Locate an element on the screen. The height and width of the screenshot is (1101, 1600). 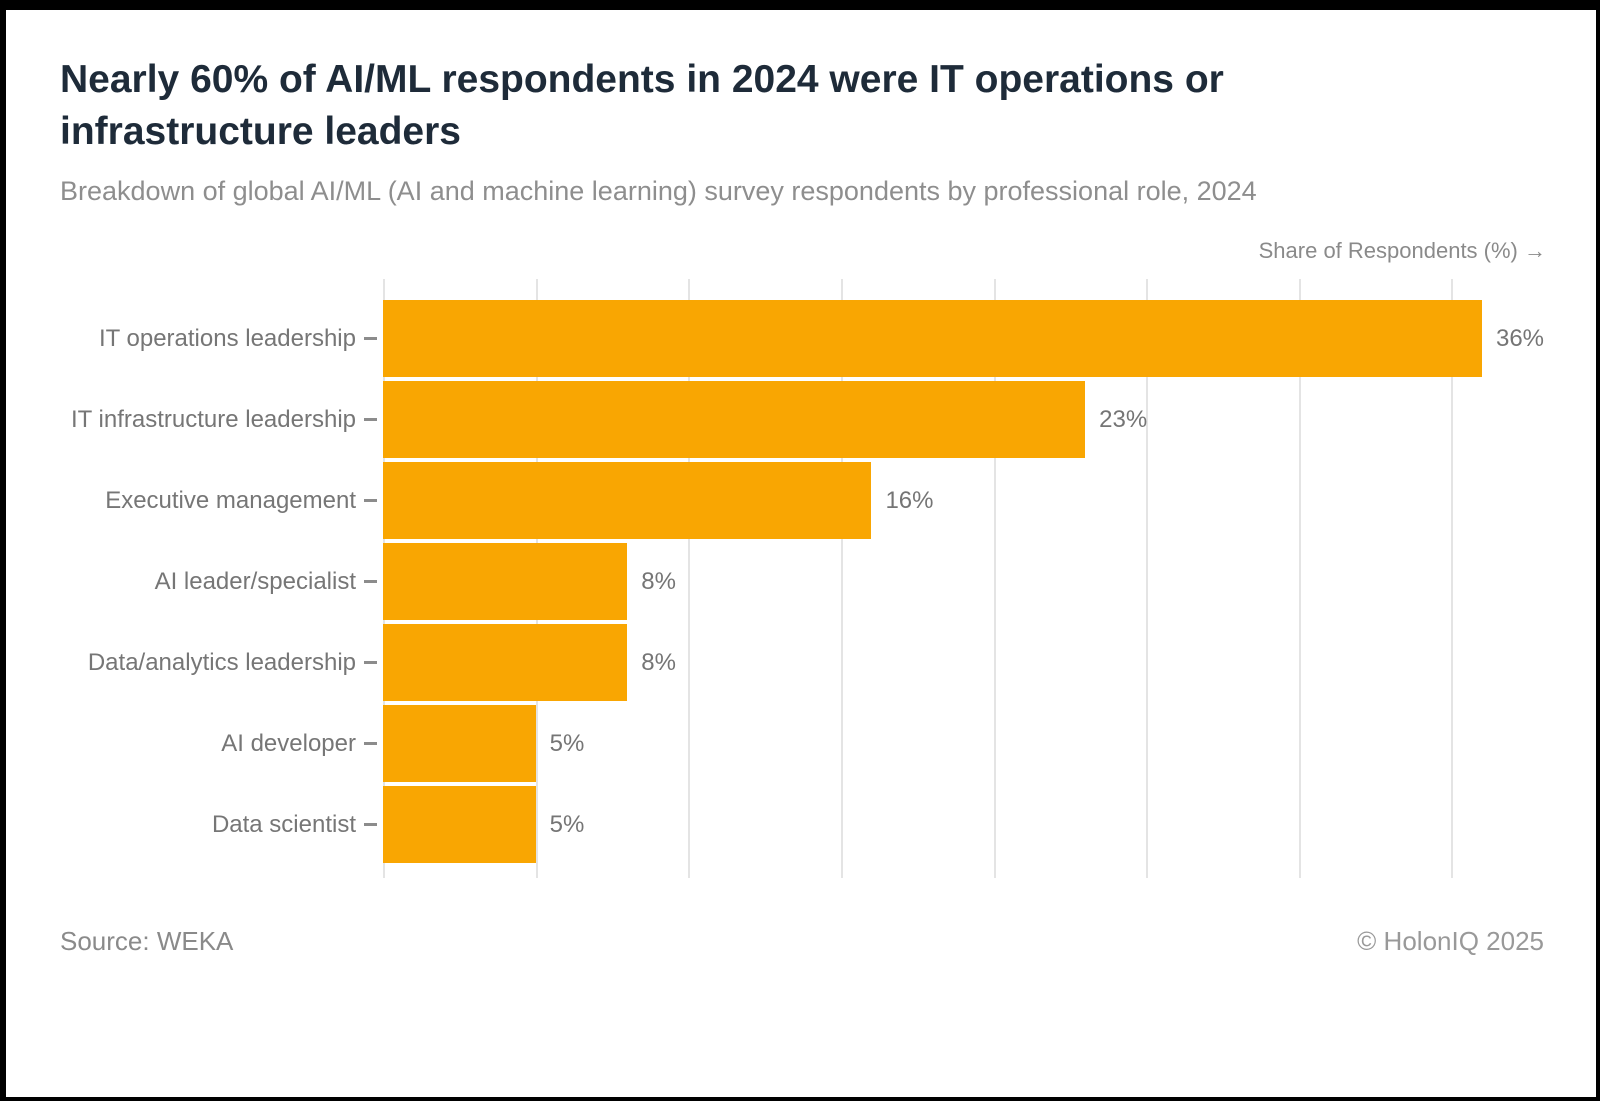
category-label-row: IT infrastructure leadership is located at coordinates (194, 419).